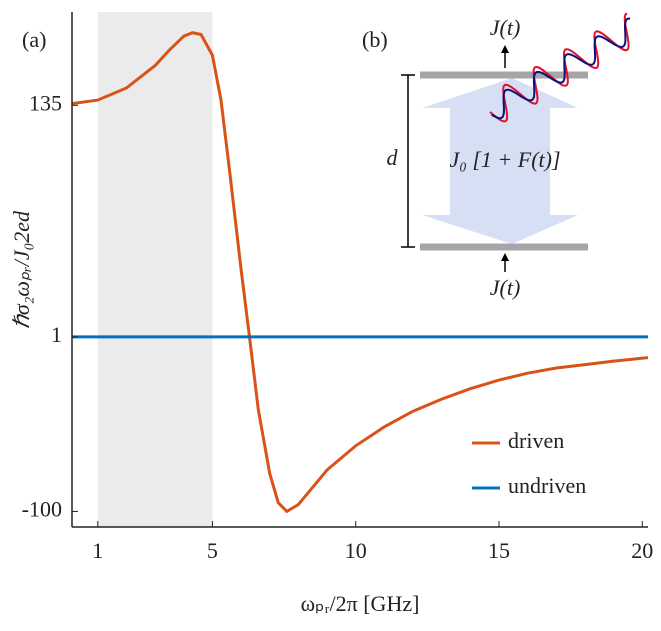  Describe the element at coordinates (97, 550) in the screenshot. I see `x-tick-label: 1` at that location.